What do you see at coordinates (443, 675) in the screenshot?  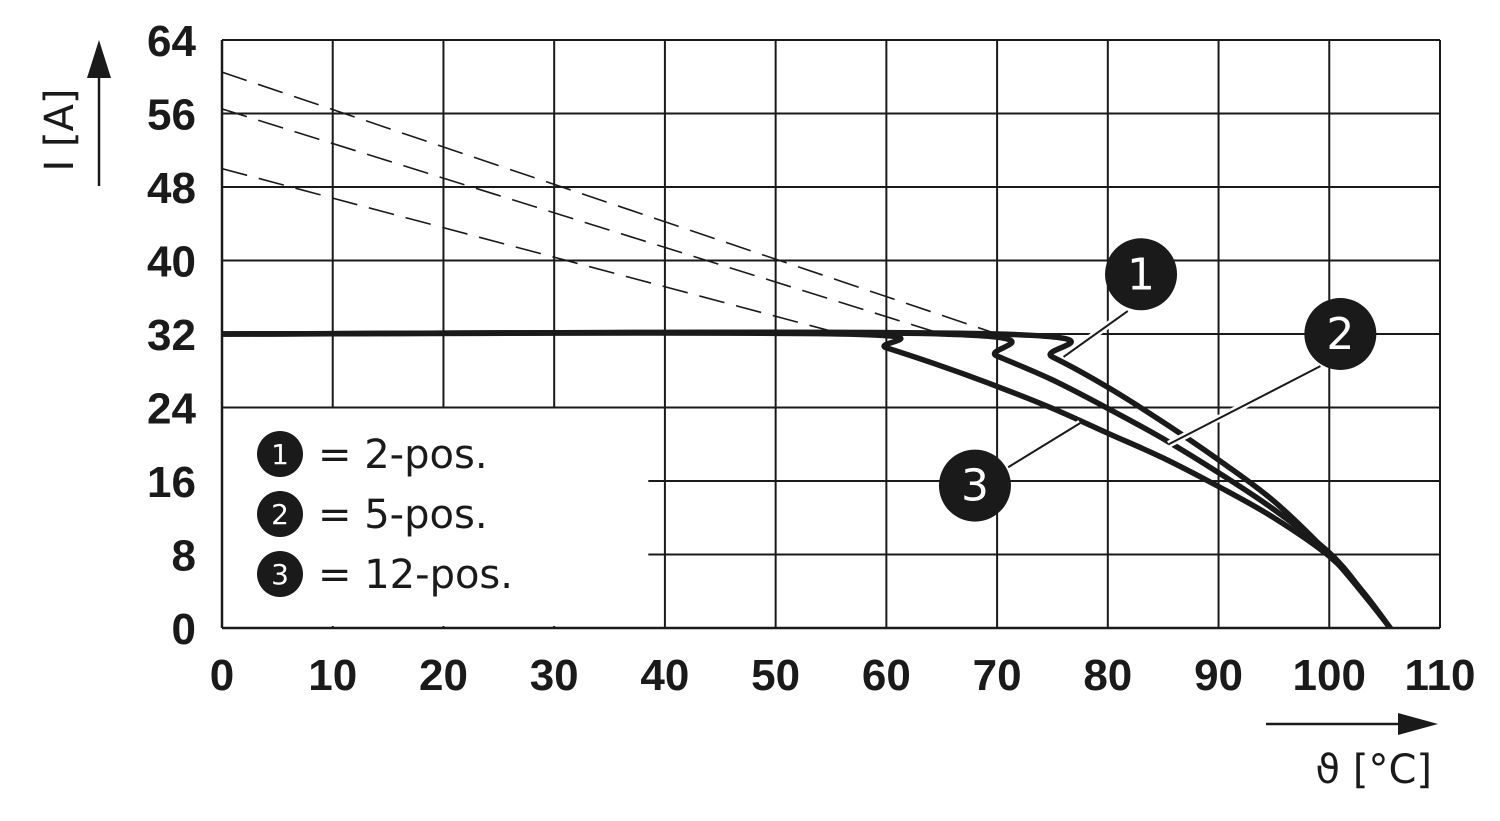 I see `x-tick-label: 20` at bounding box center [443, 675].